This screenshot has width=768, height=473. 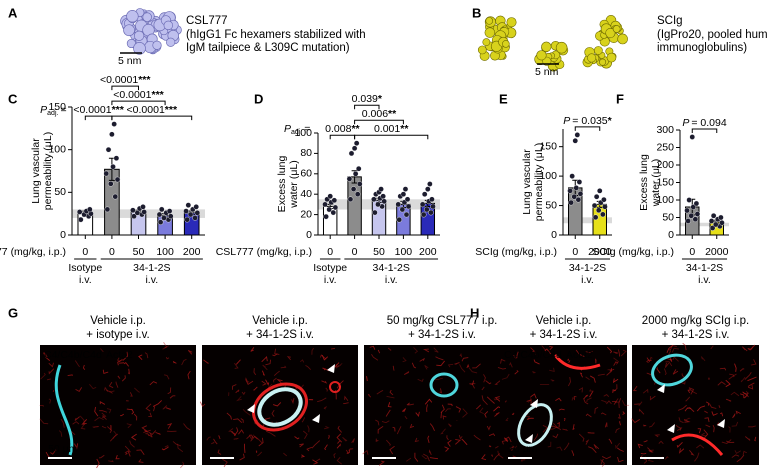 I want to click on y-tick-label: 150, so click(x=665, y=182).